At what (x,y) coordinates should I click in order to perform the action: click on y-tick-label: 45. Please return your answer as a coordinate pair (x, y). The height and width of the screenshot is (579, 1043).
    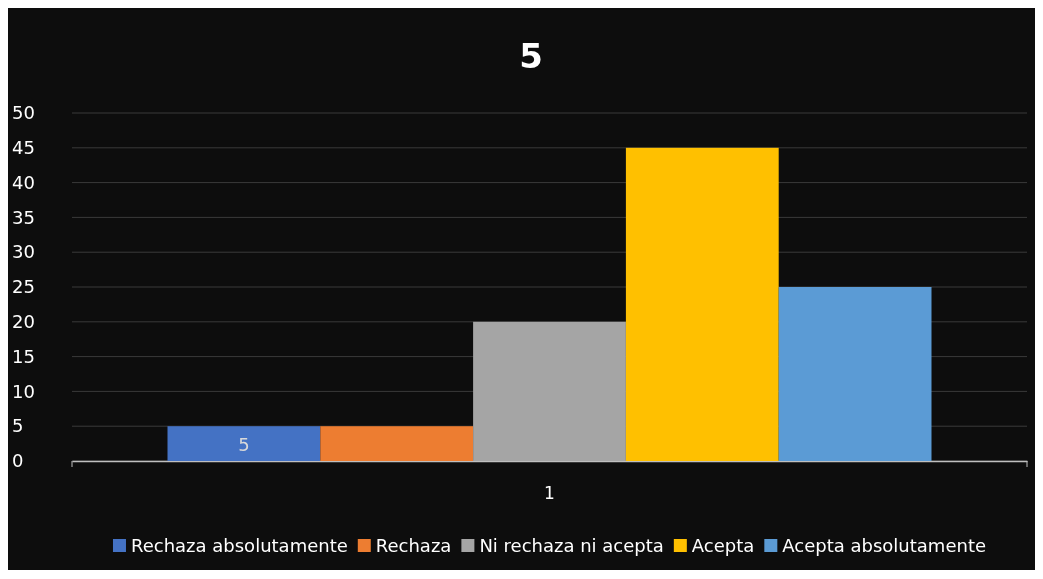
    Looking at the image, I should click on (23, 148).